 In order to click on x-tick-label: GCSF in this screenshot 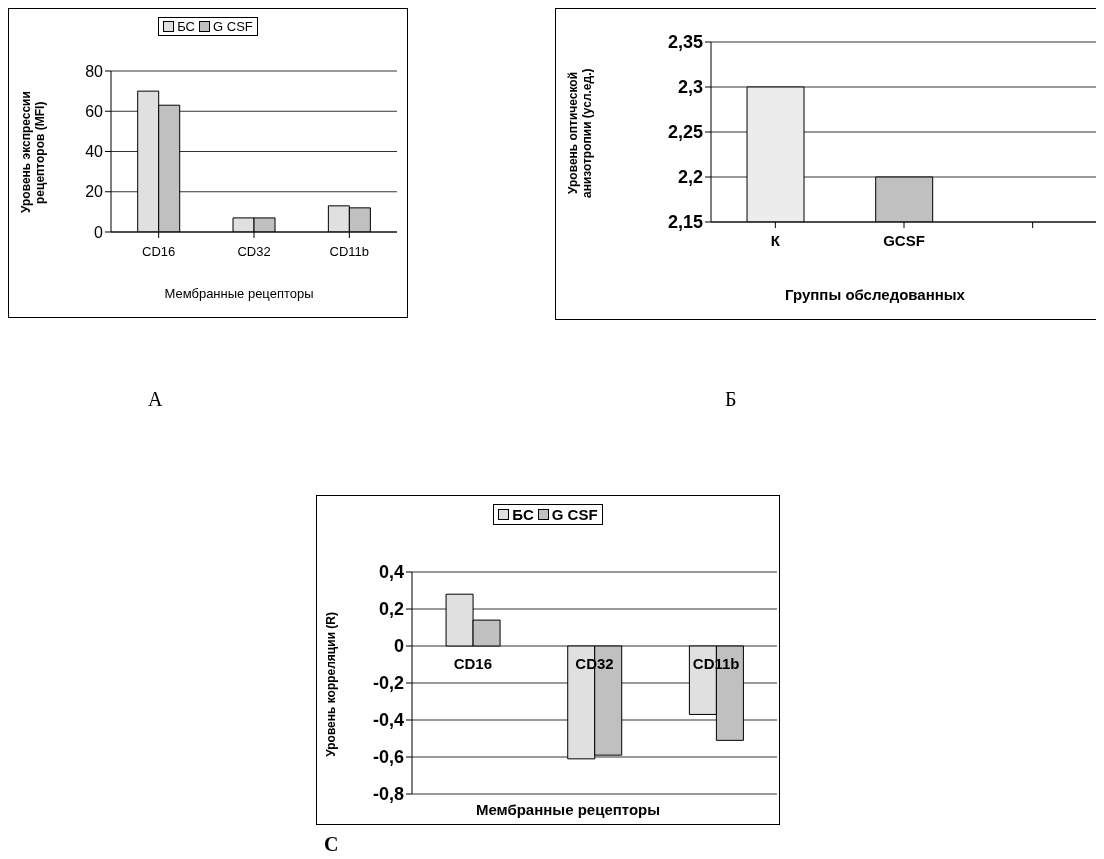, I will do `click(904, 240)`.